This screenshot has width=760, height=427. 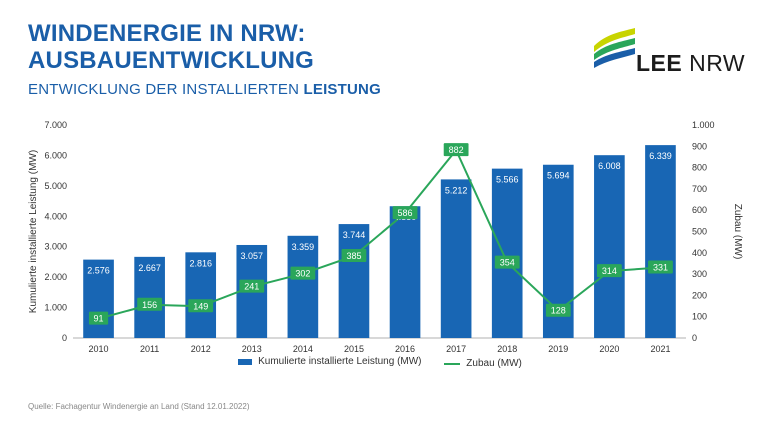 I want to click on legend-line-swatch, so click(x=452, y=363).